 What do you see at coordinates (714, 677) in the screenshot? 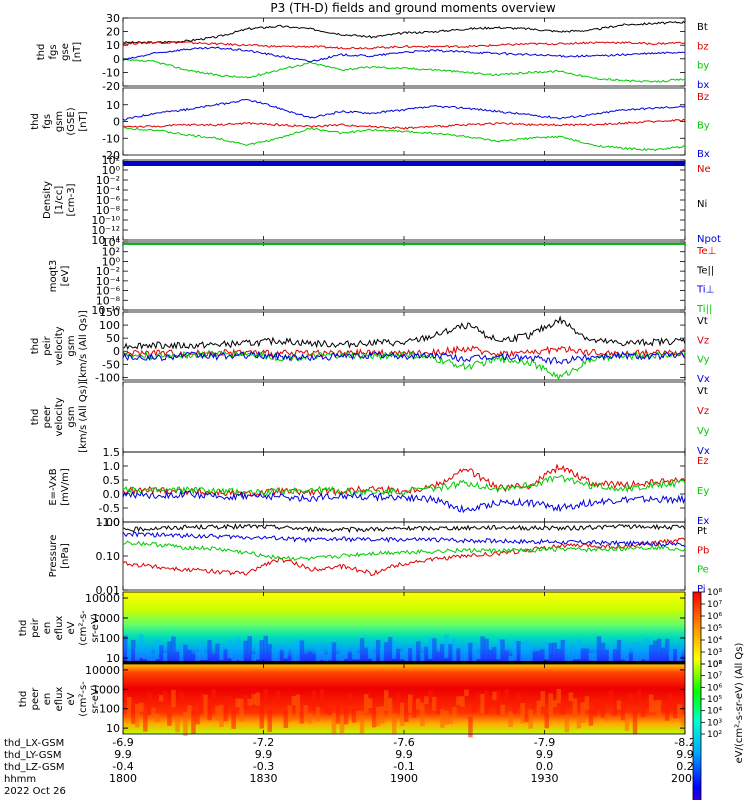
I see `colorbar-tick-label: 10⁷` at bounding box center [714, 677].